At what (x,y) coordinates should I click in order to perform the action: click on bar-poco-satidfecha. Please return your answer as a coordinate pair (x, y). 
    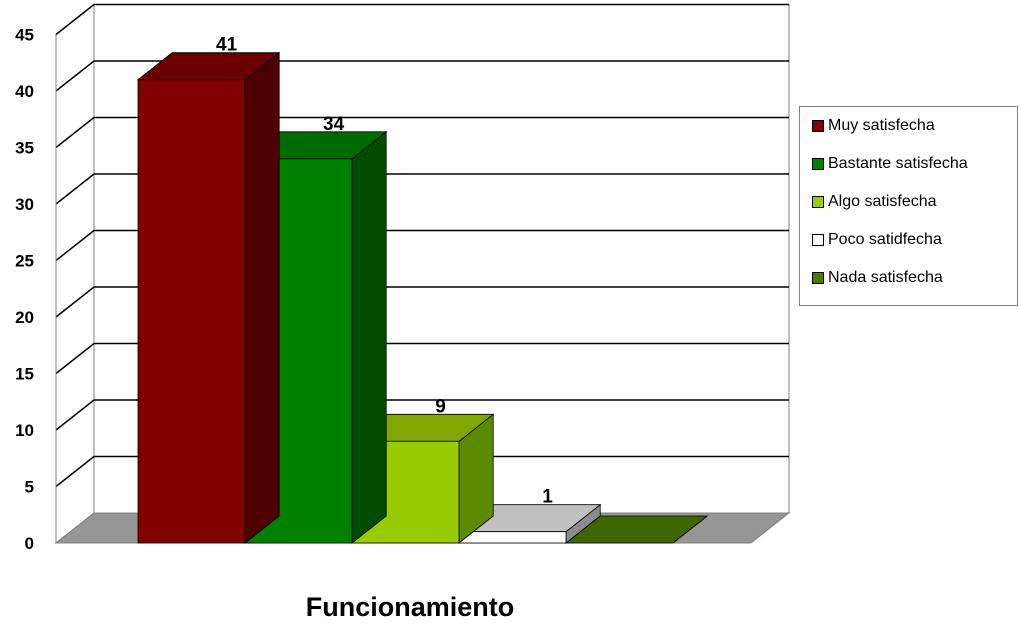
    Looking at the image, I should click on (529, 523).